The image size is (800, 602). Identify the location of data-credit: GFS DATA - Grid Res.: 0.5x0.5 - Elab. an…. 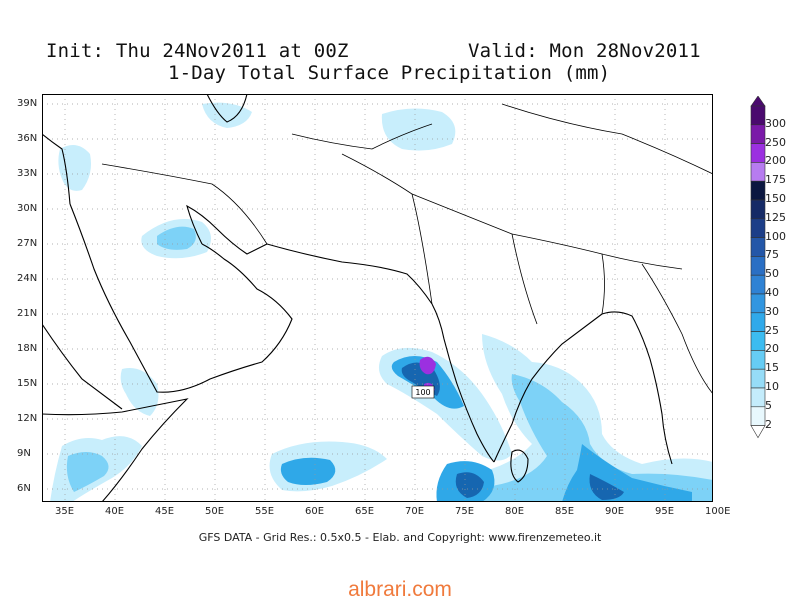
(400, 537).